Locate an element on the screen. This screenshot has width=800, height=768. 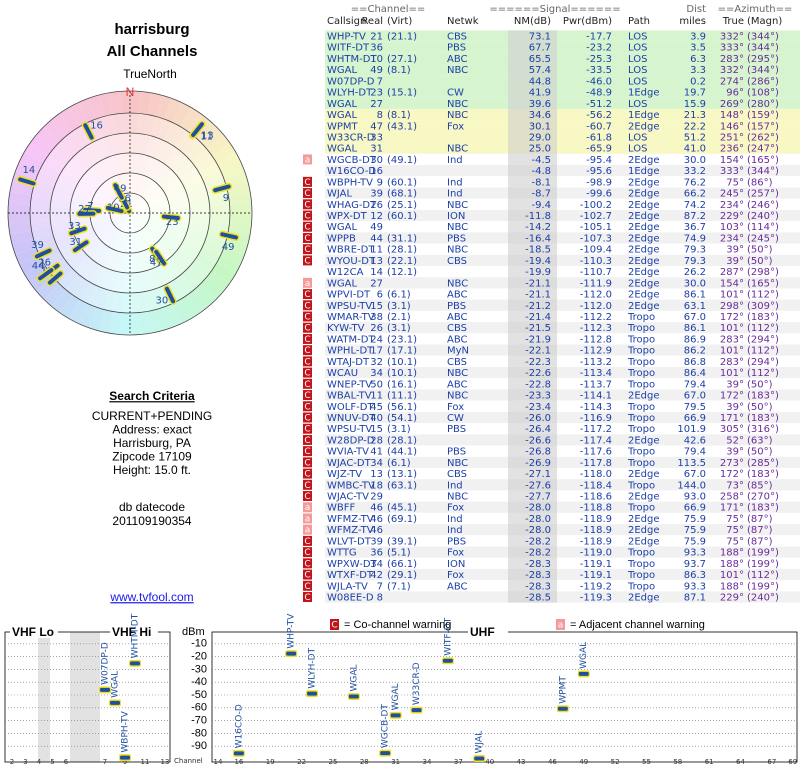
table-cell: -27.7 is located at coordinates (538, 497).